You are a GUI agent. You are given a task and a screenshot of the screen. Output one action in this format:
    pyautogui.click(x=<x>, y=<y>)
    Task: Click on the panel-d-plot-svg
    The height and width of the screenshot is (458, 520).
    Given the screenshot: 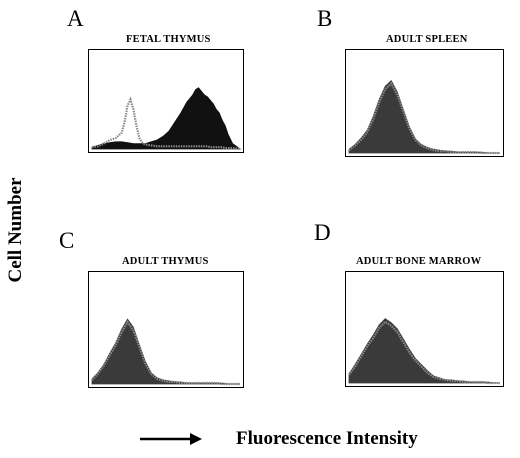 What is the action you would take?
    pyautogui.click(x=424, y=351)
    